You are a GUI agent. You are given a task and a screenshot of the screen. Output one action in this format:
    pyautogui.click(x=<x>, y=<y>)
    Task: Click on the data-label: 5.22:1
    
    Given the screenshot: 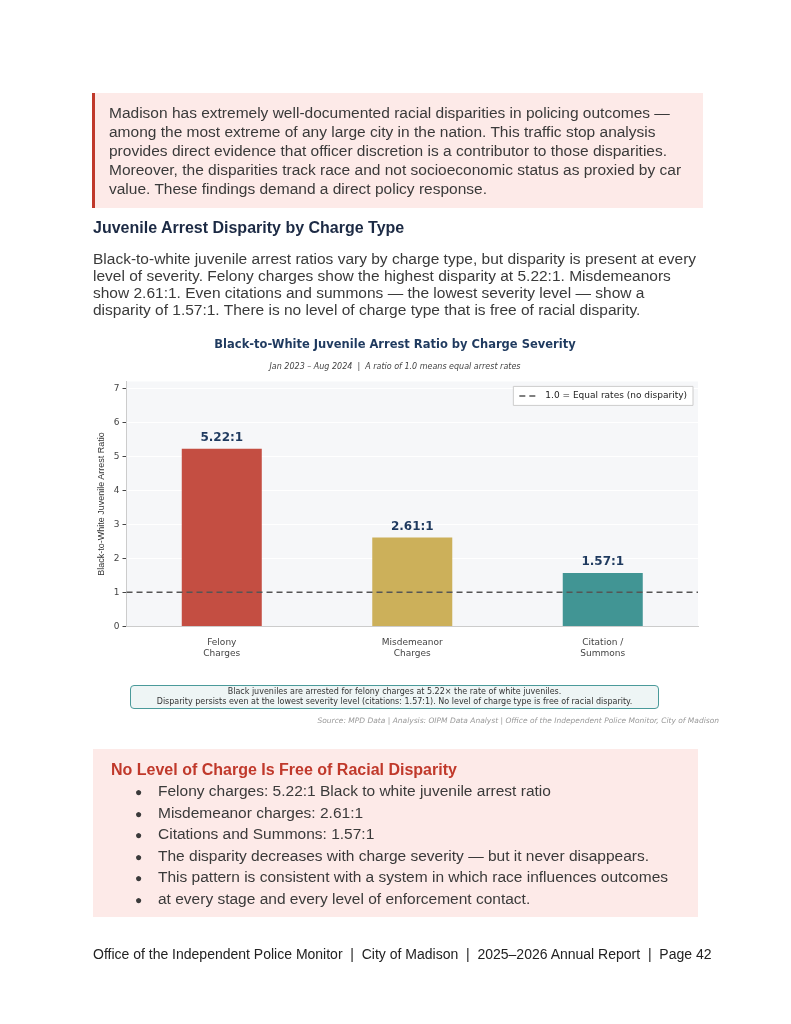 What is the action you would take?
    pyautogui.click(x=222, y=436)
    